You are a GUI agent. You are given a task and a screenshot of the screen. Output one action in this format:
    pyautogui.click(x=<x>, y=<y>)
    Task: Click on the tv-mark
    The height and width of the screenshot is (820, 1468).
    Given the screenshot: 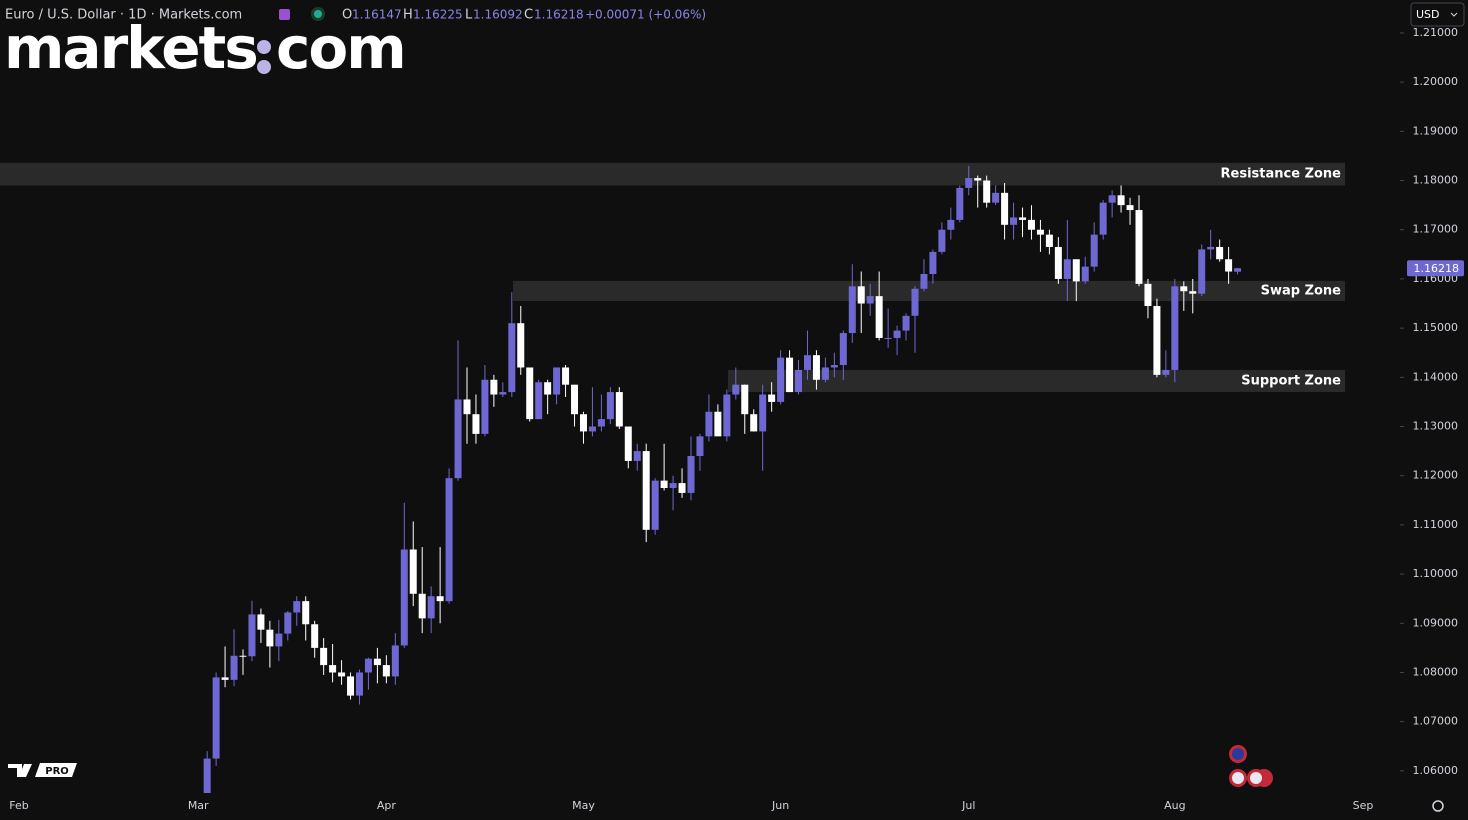 What is the action you would take?
    pyautogui.click(x=20, y=770)
    